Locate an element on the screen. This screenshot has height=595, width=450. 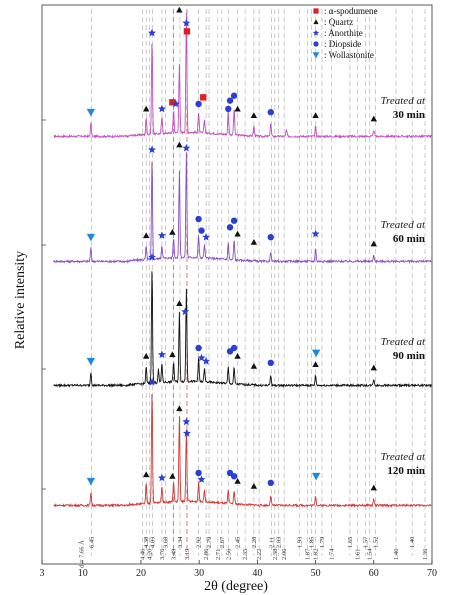
panel-label-time: 30 min is located at coordinates (409, 115).